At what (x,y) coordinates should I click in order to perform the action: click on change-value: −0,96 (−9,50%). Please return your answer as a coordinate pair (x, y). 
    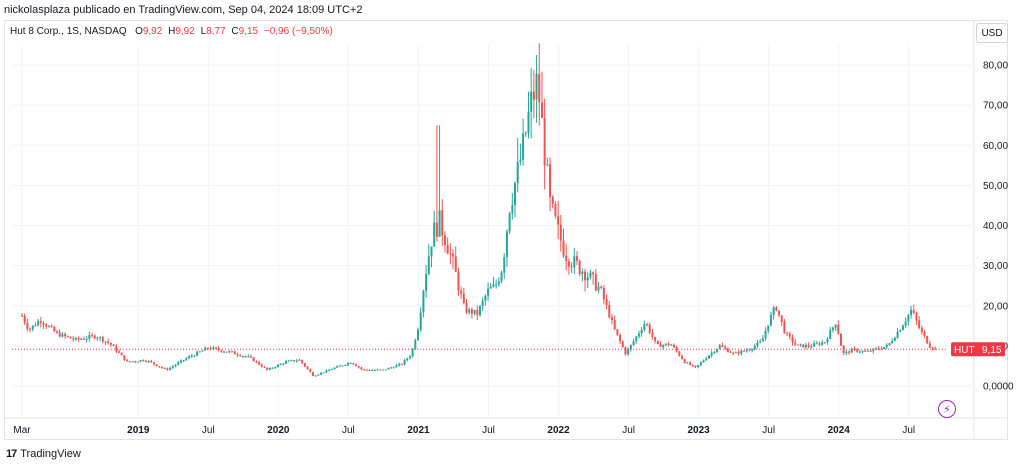
    Looking at the image, I should click on (298, 31).